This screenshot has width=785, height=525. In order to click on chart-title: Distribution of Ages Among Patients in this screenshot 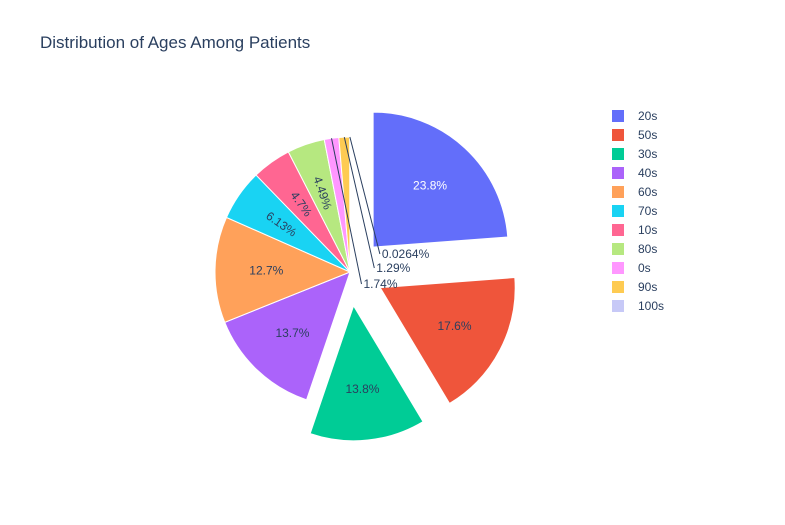, I will do `click(175, 42)`.